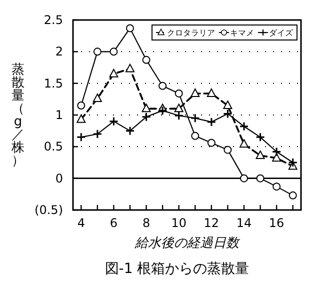 The height and width of the screenshot is (291, 332). I want to click on y-tick-label: 2, so click(59, 51).